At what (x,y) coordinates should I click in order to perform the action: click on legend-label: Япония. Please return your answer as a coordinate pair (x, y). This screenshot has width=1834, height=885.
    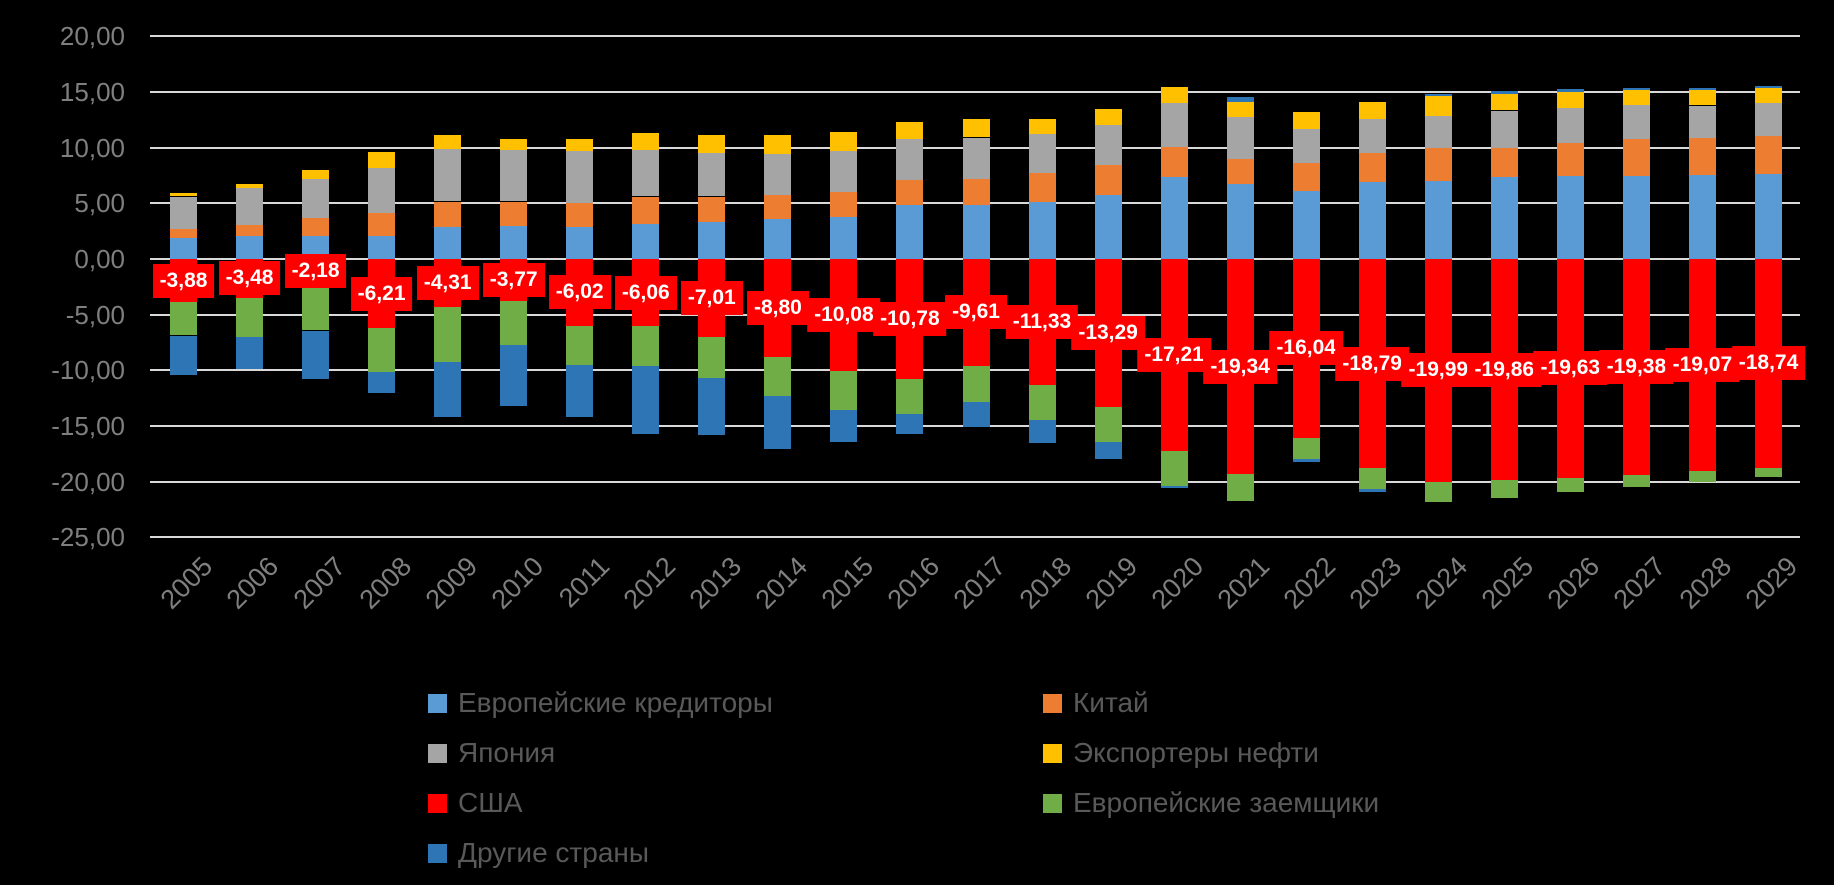
    Looking at the image, I should click on (507, 752).